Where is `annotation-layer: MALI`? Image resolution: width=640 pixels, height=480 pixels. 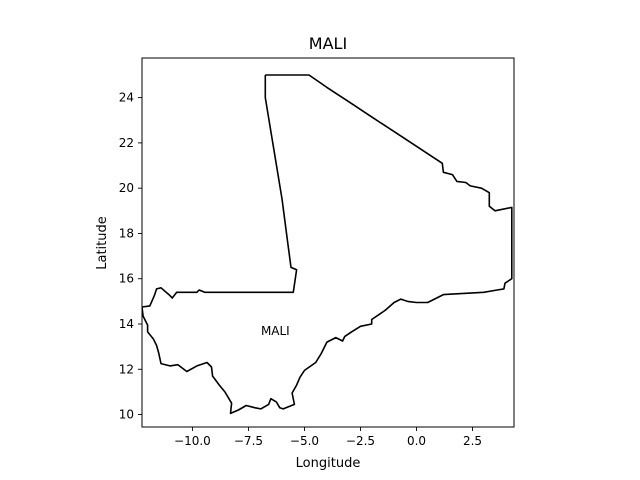
annotation-layer: MALI is located at coordinates (275, 331).